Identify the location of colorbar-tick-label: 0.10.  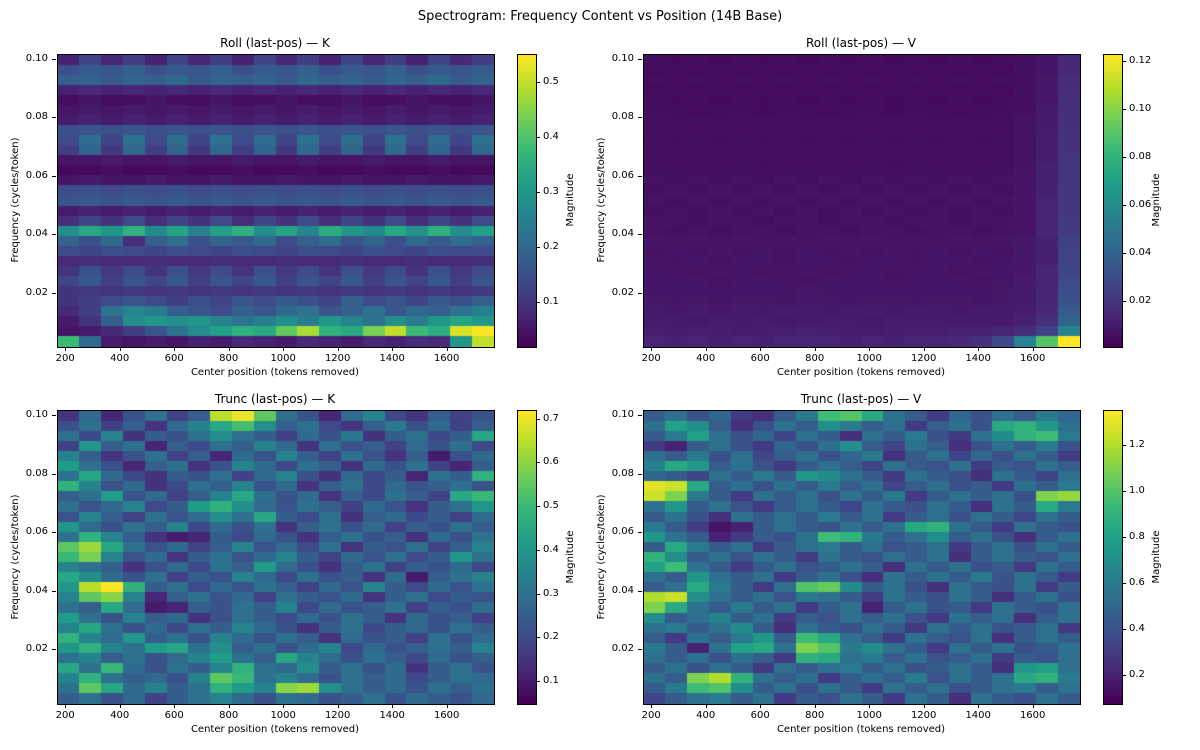
(1140, 109).